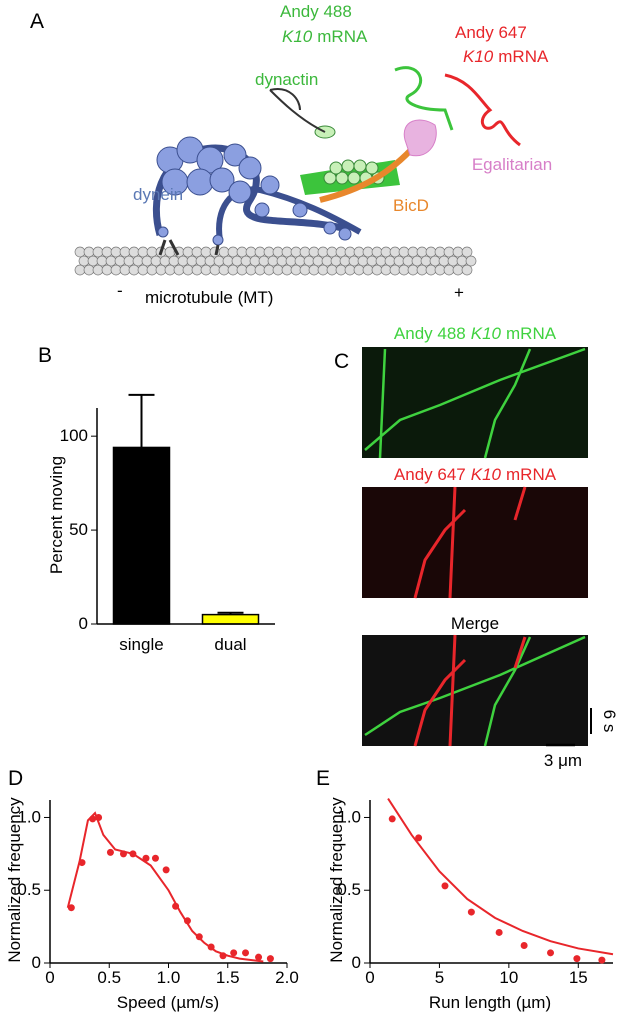 This screenshot has height=1026, width=617. What do you see at coordinates (459, 292) in the screenshot?
I see `label: +` at bounding box center [459, 292].